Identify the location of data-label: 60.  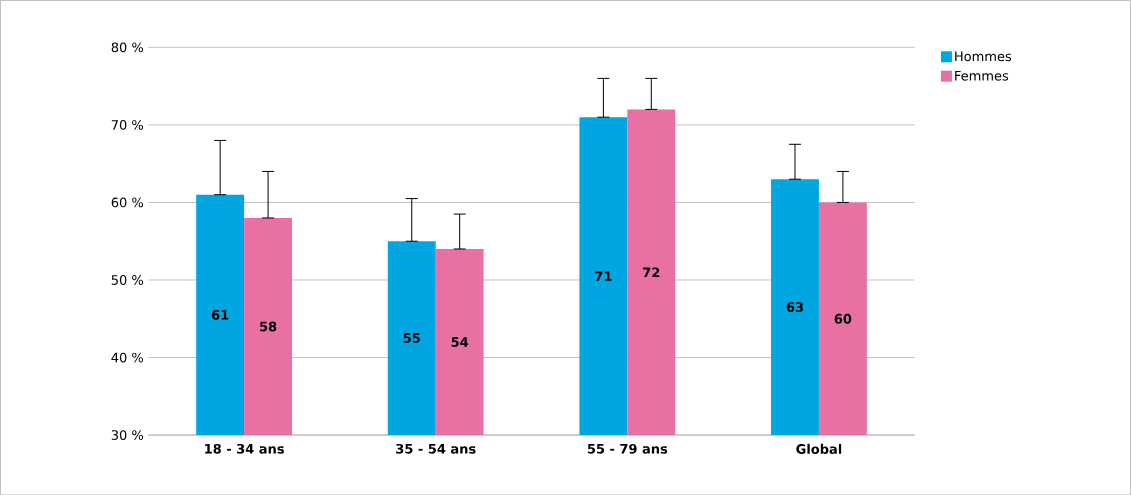
(843, 318).